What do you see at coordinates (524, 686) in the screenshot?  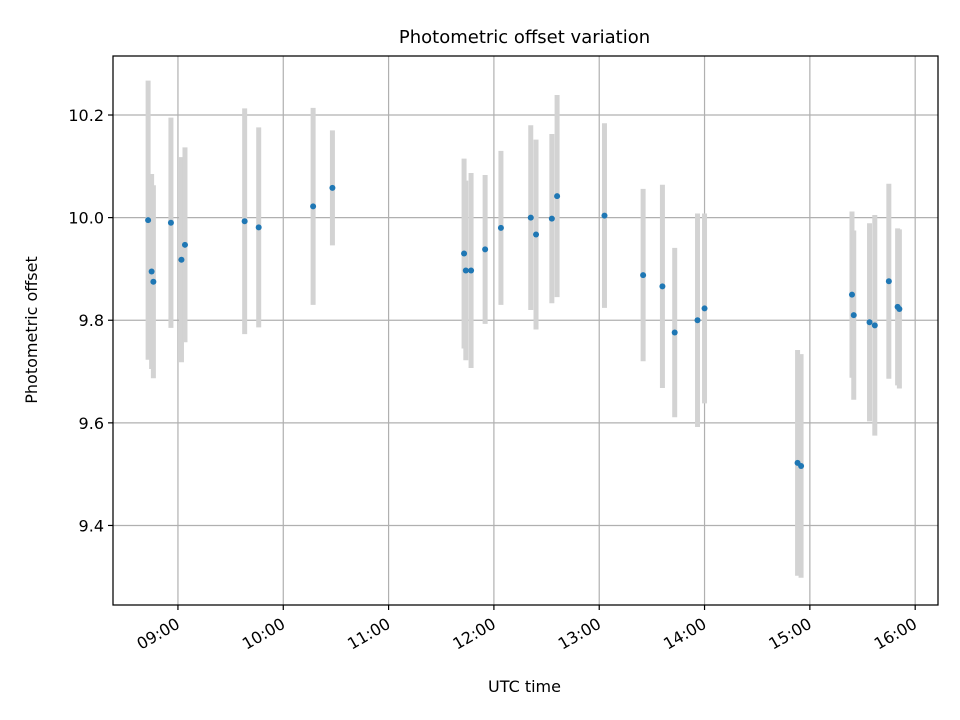 I see `x-axis-label: UTC time` at bounding box center [524, 686].